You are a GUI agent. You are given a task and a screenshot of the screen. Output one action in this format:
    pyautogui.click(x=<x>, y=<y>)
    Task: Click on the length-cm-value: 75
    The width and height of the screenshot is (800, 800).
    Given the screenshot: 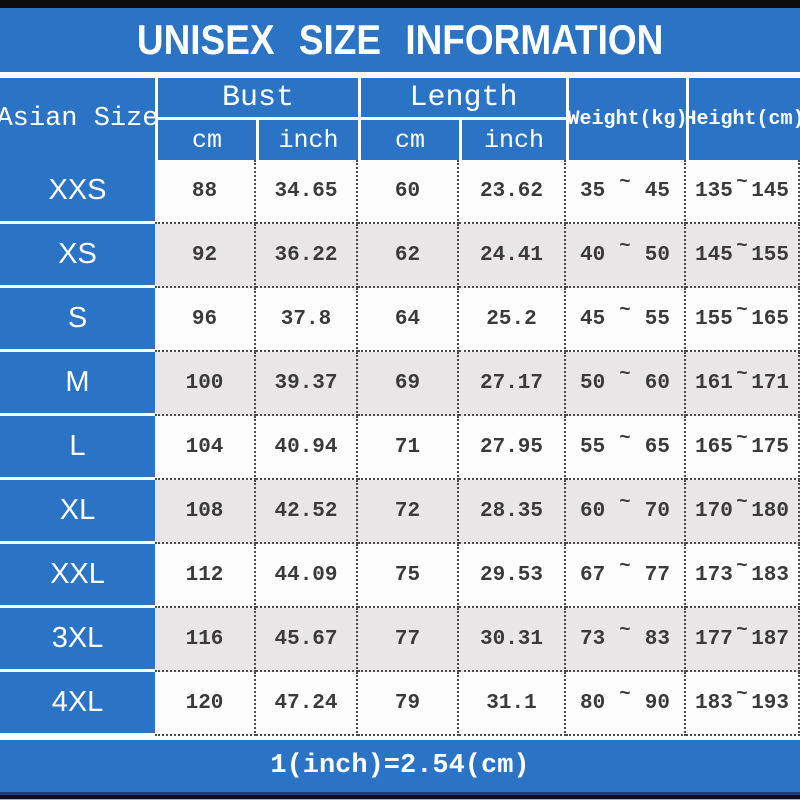 What is the action you would take?
    pyautogui.click(x=408, y=576)
    